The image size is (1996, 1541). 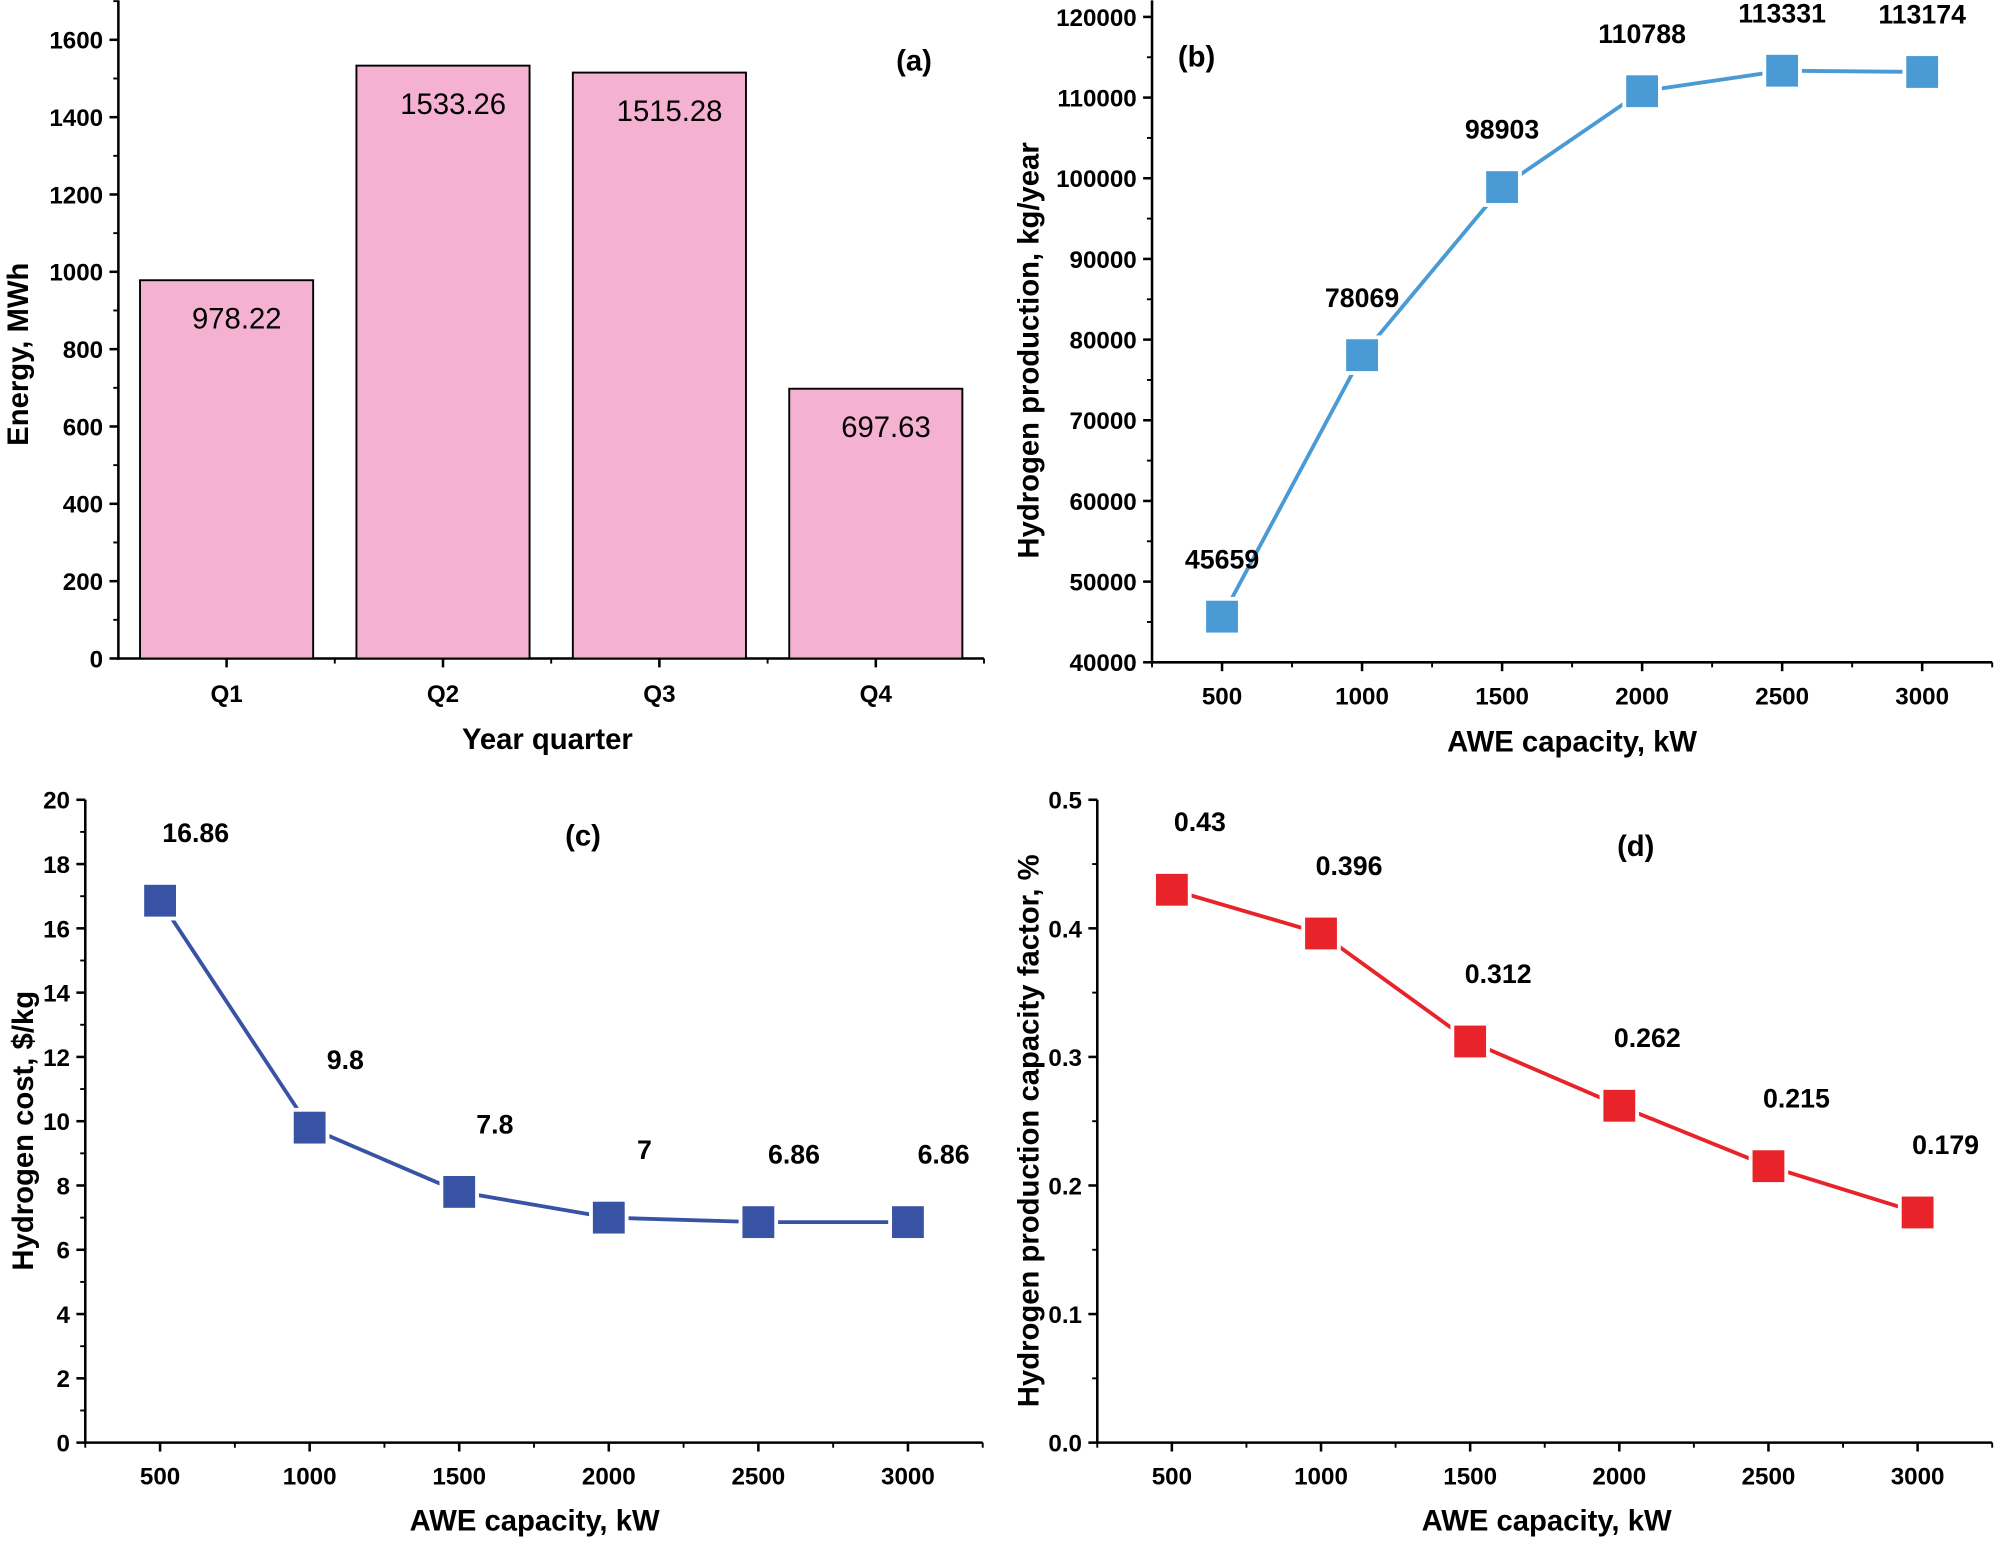 What do you see at coordinates (1096, 179) in the screenshot?
I see `y-tick-label: 100000` at bounding box center [1096, 179].